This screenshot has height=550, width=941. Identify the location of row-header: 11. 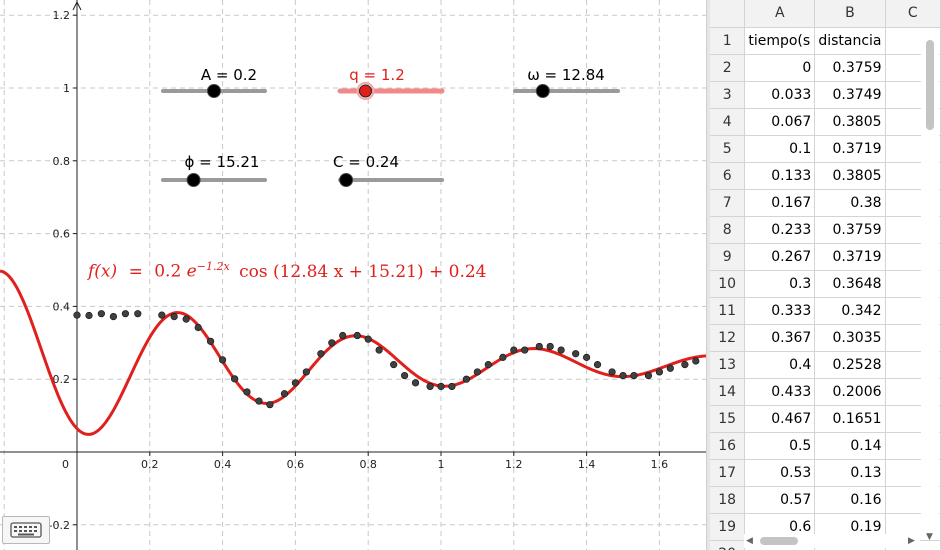
(727, 310).